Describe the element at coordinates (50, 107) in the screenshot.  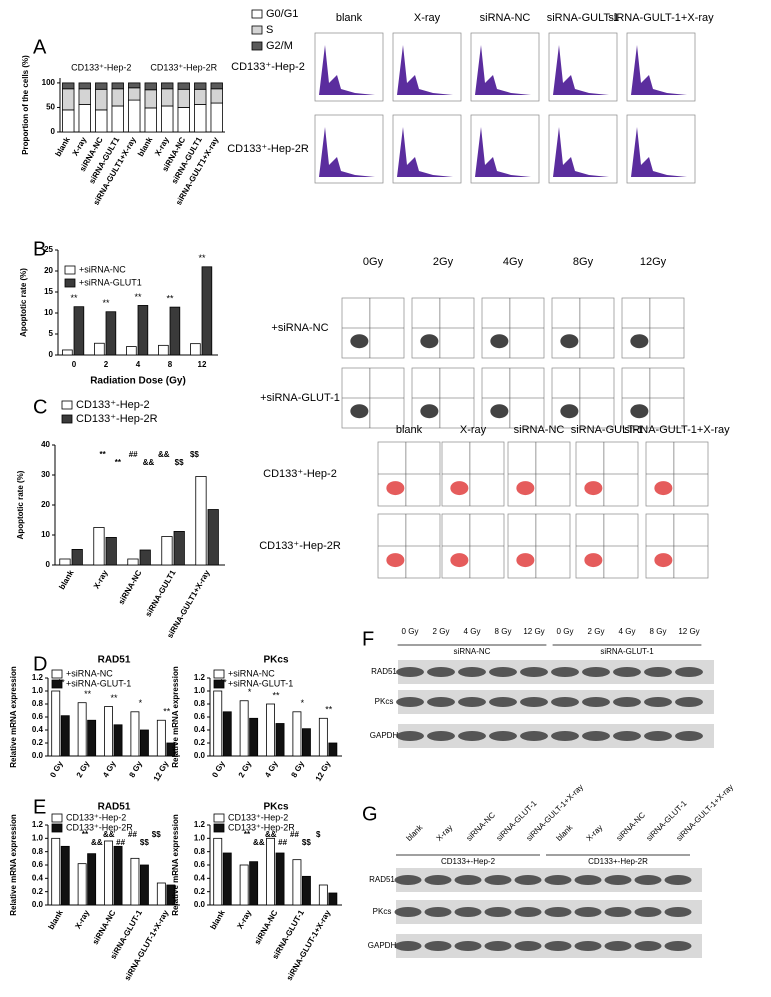
I see `y-tick-label: 50` at that location.